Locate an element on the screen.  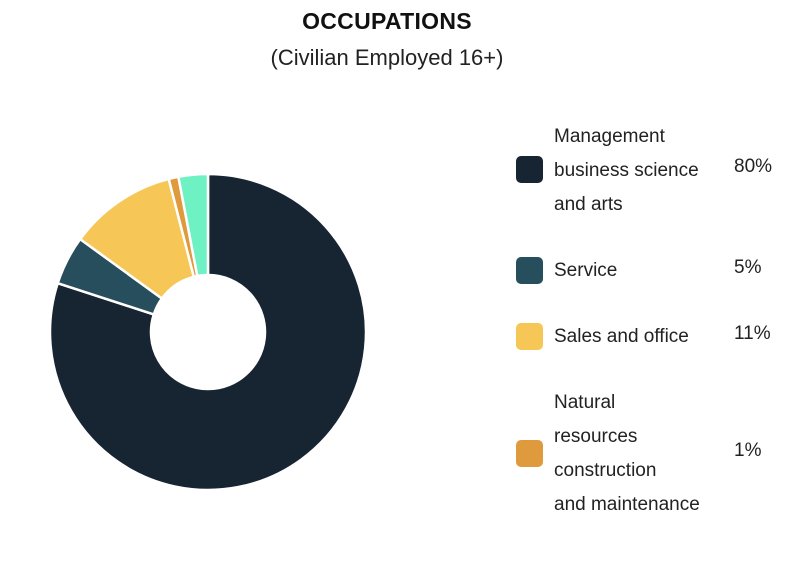
legend-value-management: 80% is located at coordinates (753, 166).